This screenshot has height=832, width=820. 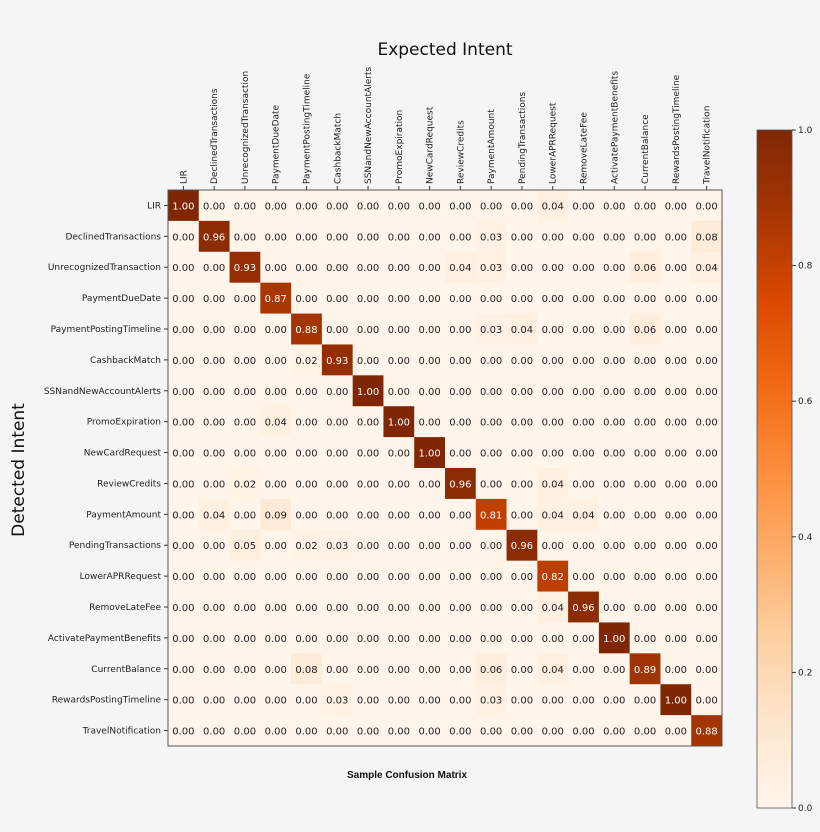 I want to click on x-tick-label: RewardsPostingTimeline, so click(x=677, y=129).